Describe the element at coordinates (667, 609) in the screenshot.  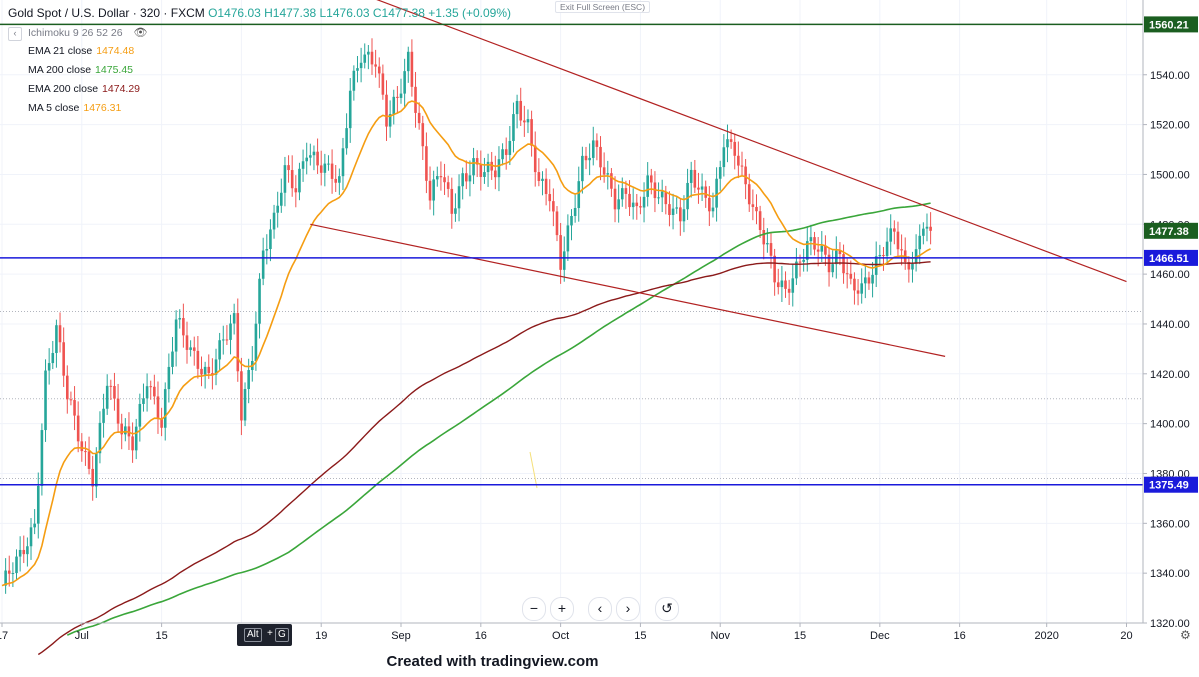
I see `reset-chart-button: ↺` at that location.